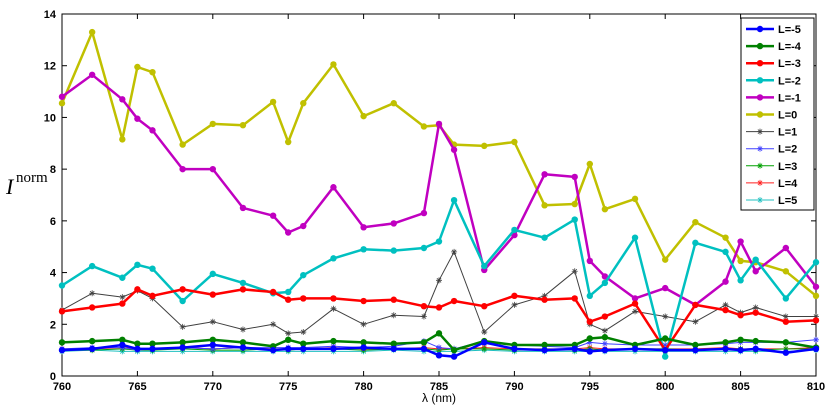 The image size is (830, 413). What do you see at coordinates (53, 222) in the screenshot?
I see `y-tick-label: 6` at bounding box center [53, 222].